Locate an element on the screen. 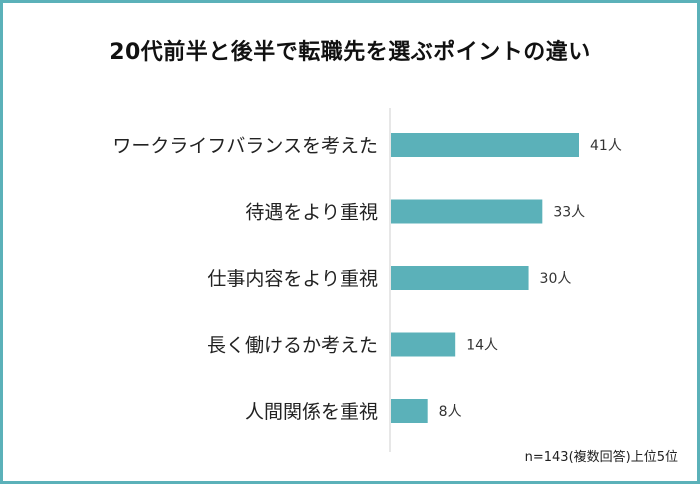 The height and width of the screenshot is (484, 700). category-label-5: 人間関係を重視 is located at coordinates (311, 412).